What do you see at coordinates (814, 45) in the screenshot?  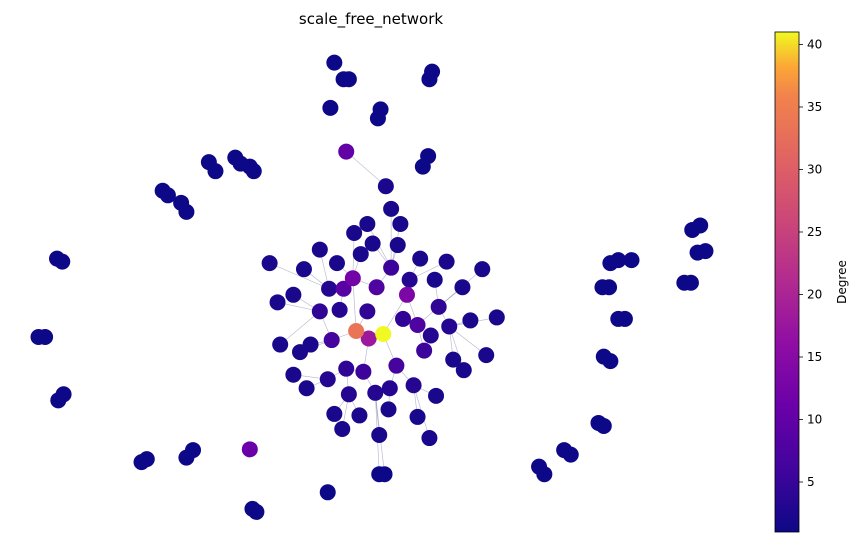 I see `colorbar-tick-label: 40` at bounding box center [814, 45].